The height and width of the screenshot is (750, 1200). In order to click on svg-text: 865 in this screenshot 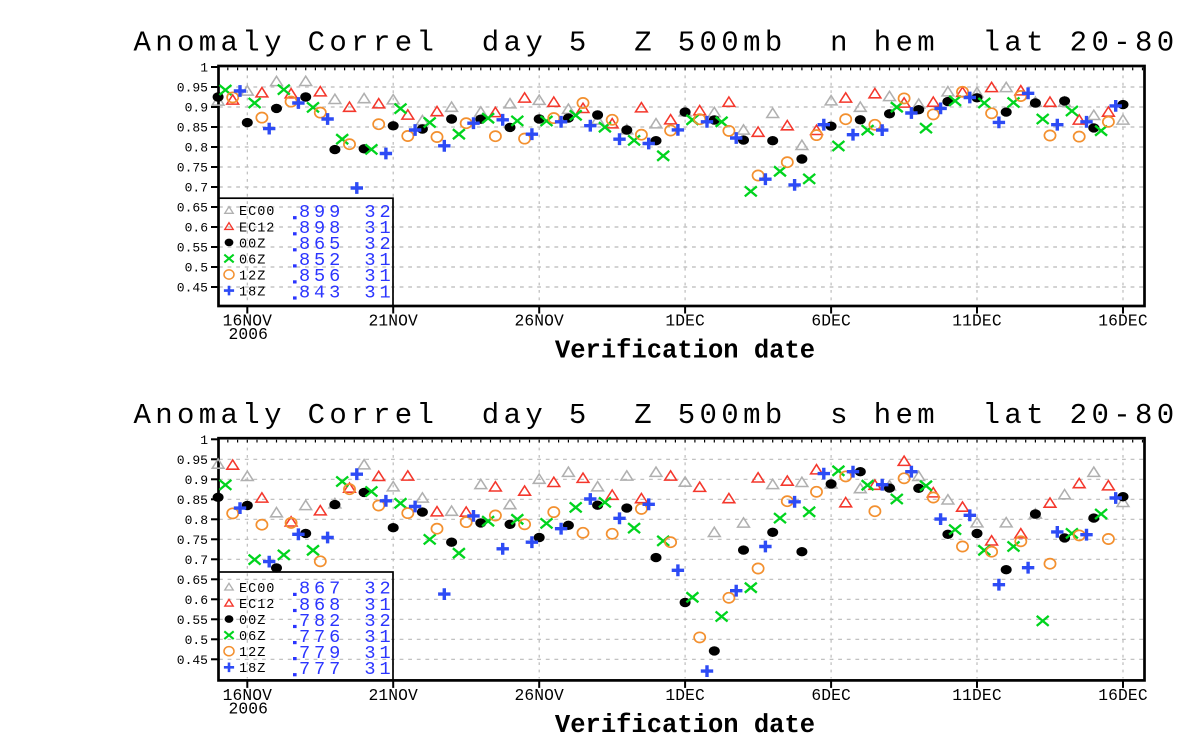, I will do `click(321, 244)`.